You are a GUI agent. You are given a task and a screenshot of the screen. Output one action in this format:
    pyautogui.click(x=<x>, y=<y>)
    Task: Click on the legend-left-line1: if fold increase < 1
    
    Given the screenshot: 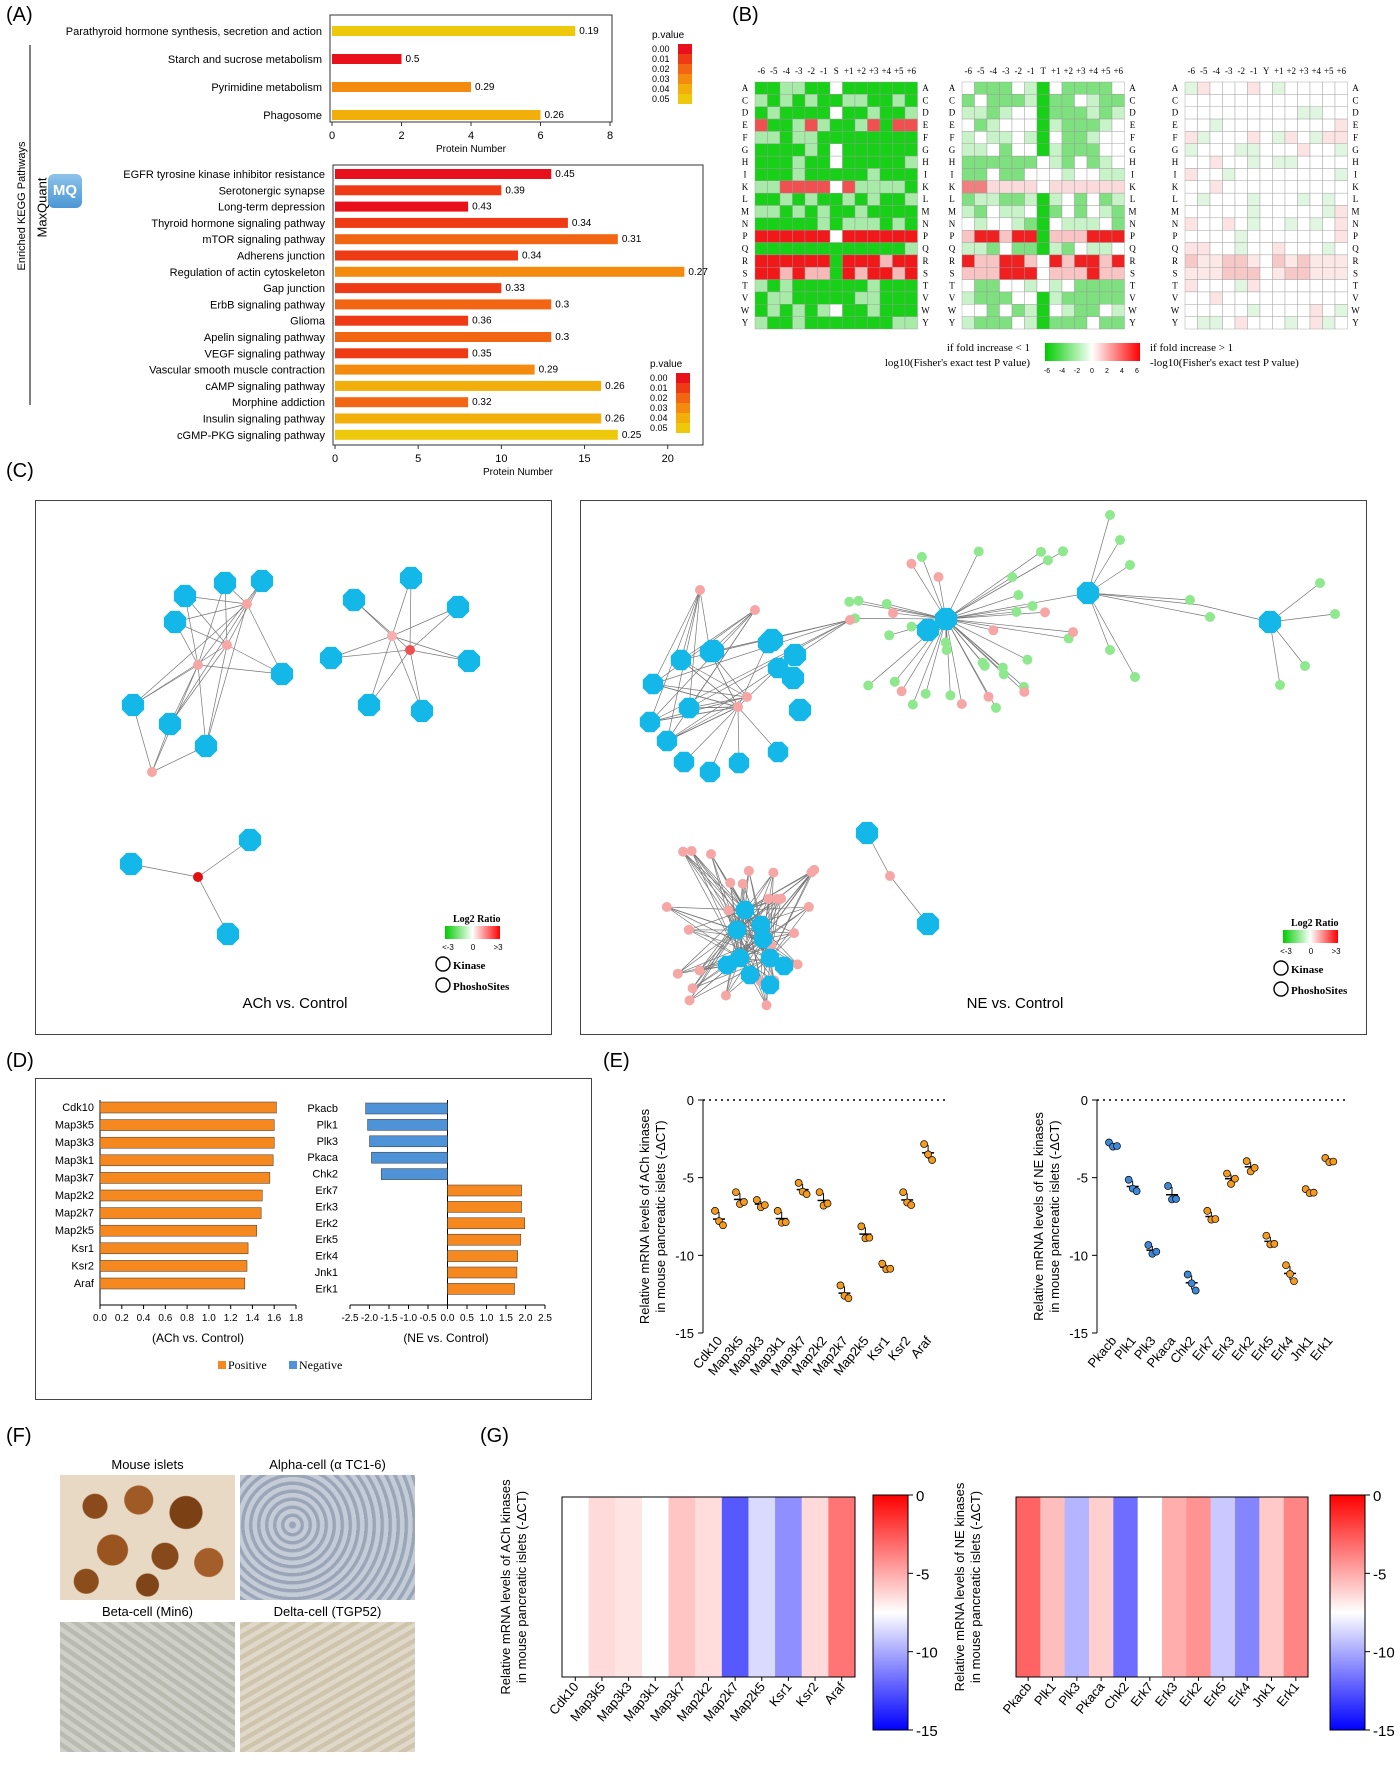 What is the action you would take?
    pyautogui.click(x=988, y=348)
    